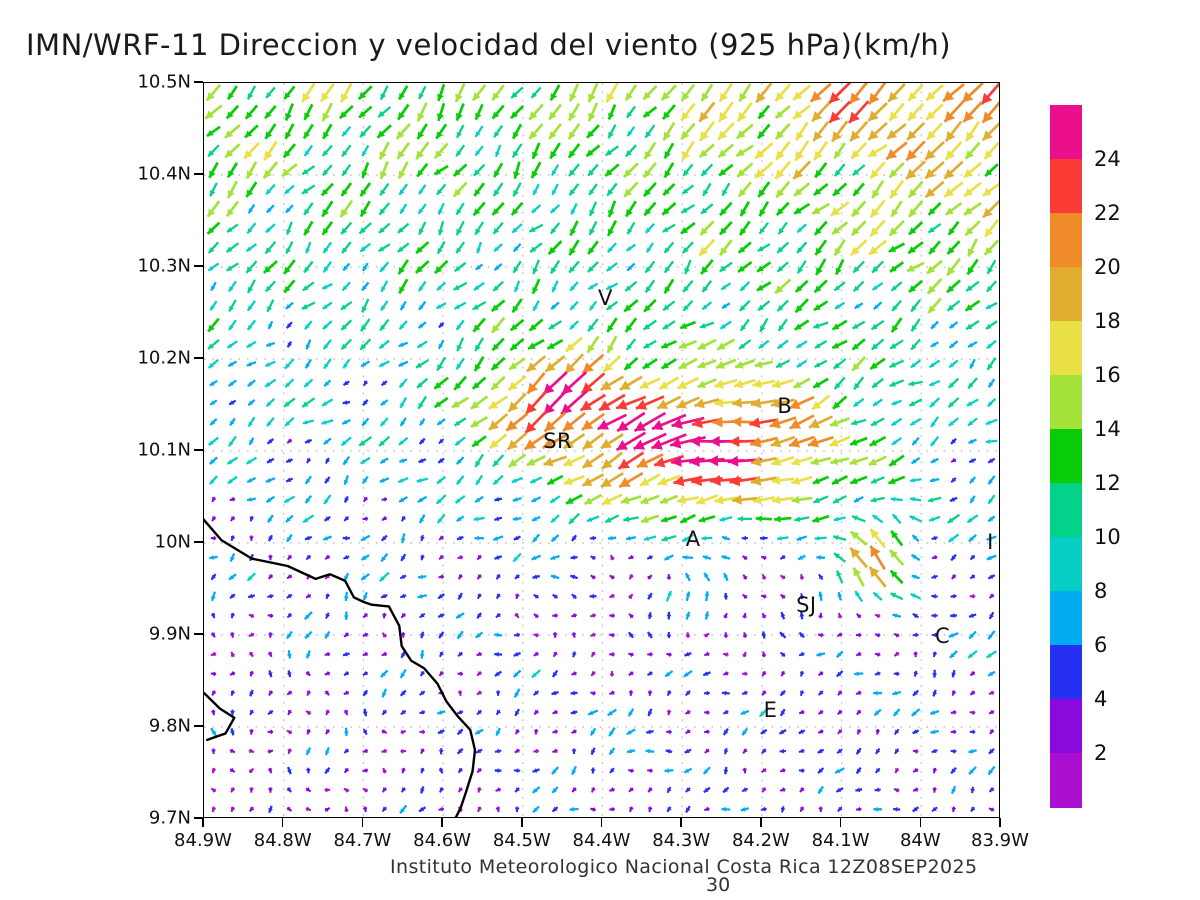 The width and height of the screenshot is (1200, 900). I want to click on x-axis-label: 84.5W, so click(521, 840).